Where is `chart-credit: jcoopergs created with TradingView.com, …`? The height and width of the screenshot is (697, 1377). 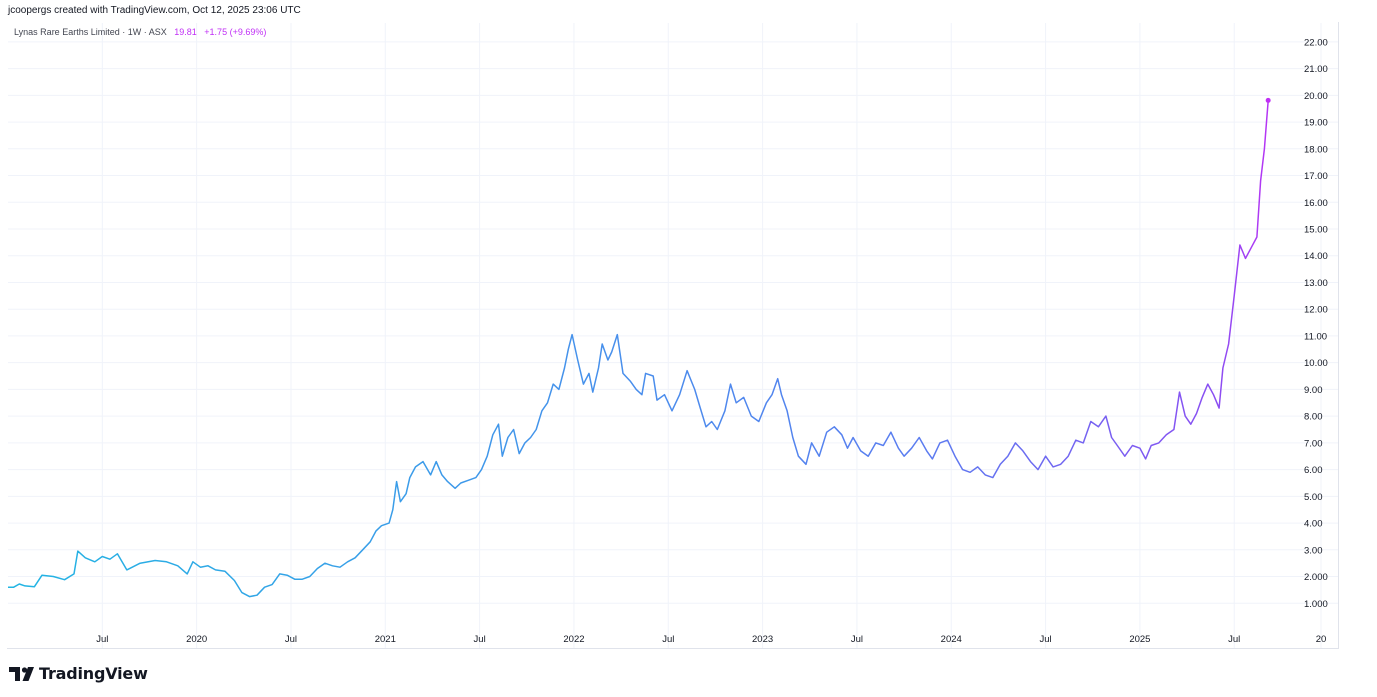 chart-credit: jcoopergs created with TradingView.com, … is located at coordinates (154, 10).